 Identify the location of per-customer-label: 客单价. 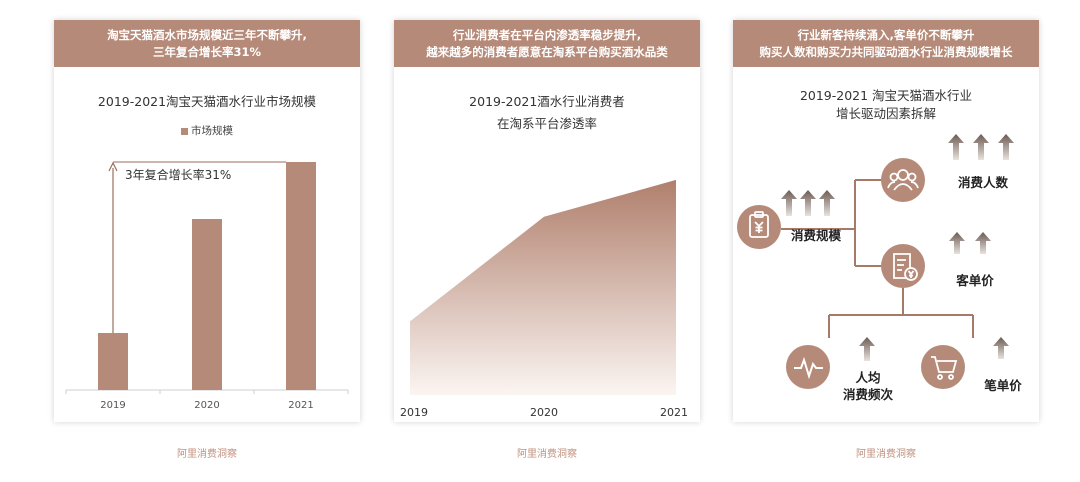
(975, 280).